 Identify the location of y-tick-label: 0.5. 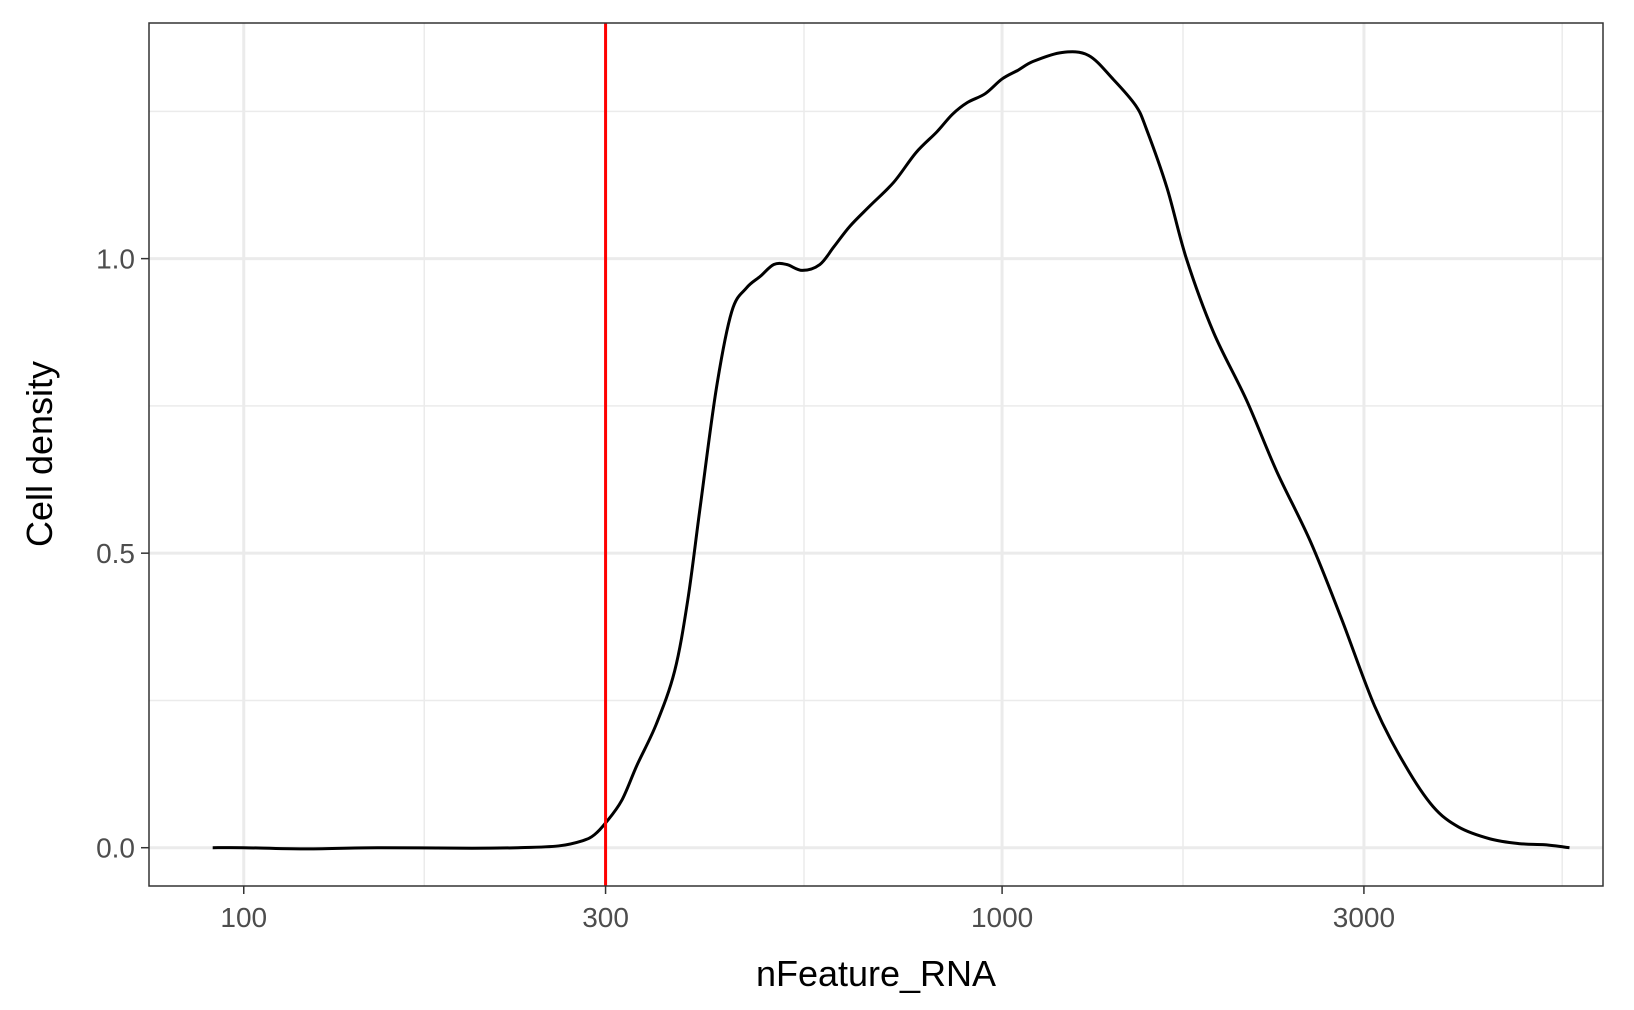
(115, 553).